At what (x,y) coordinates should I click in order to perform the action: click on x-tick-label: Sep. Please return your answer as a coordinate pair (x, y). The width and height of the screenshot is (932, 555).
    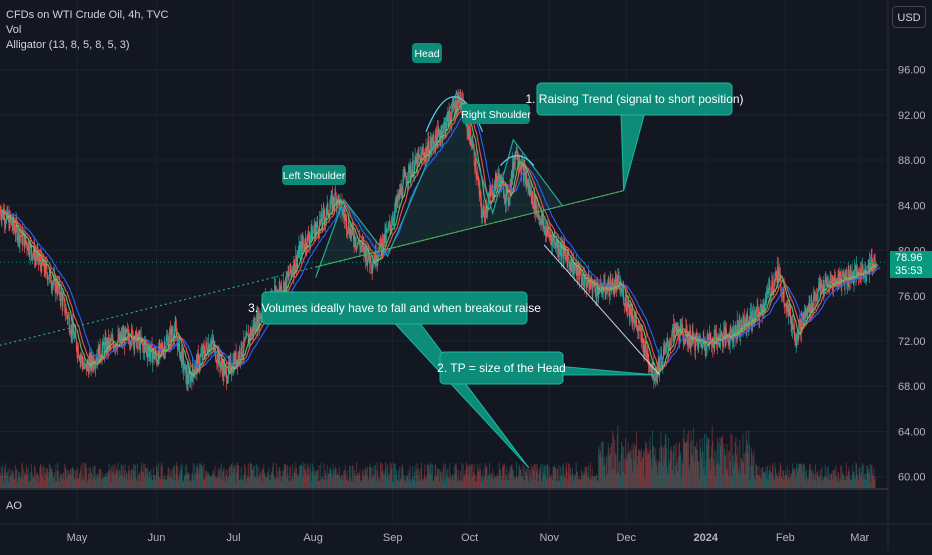
    Looking at the image, I should click on (393, 538).